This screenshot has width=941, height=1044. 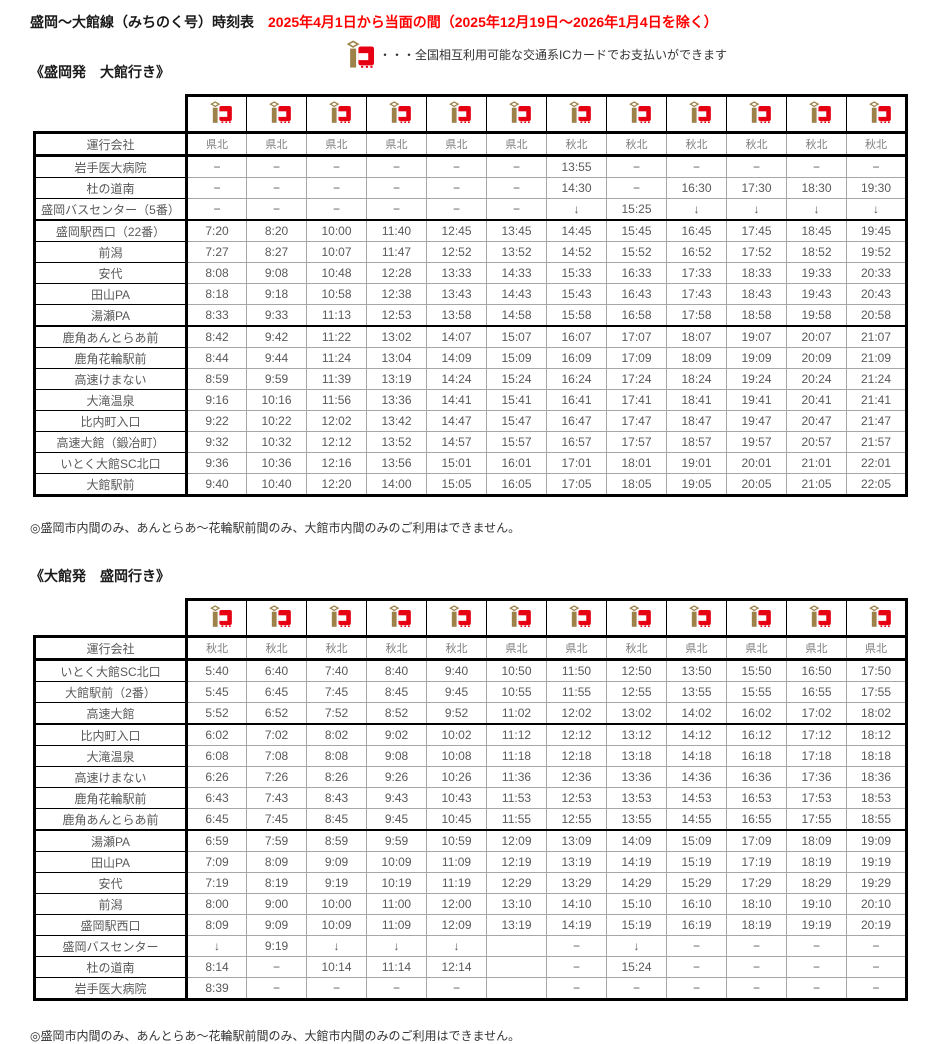 What do you see at coordinates (336, 463) in the screenshot?
I see `time-cell: 12:16` at bounding box center [336, 463].